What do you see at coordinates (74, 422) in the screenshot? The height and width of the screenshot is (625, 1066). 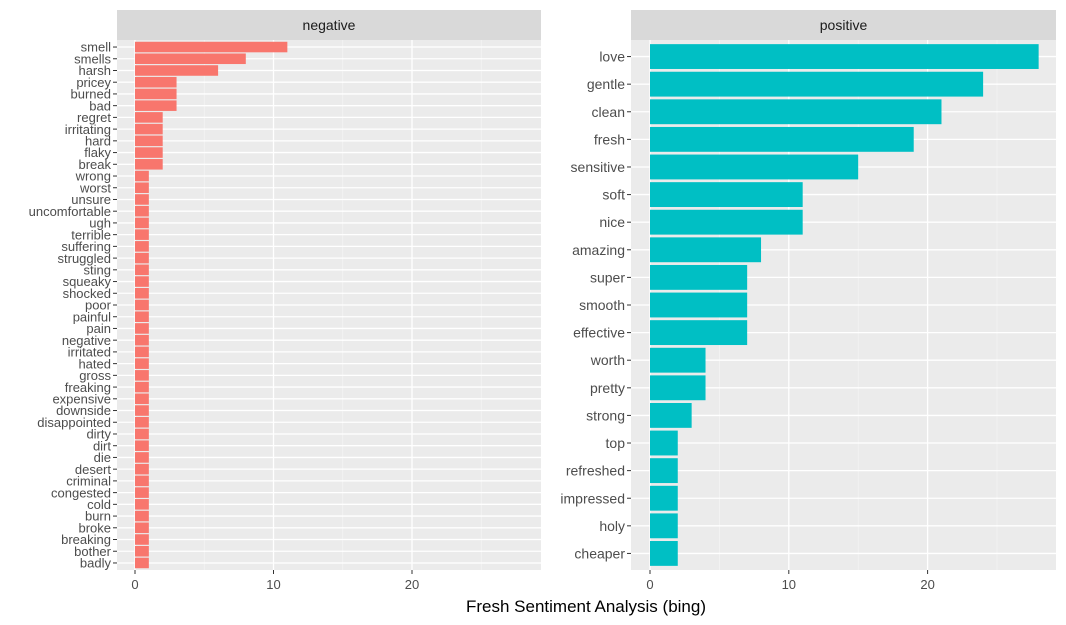 I see `y-tick-label: disappointed` at bounding box center [74, 422].